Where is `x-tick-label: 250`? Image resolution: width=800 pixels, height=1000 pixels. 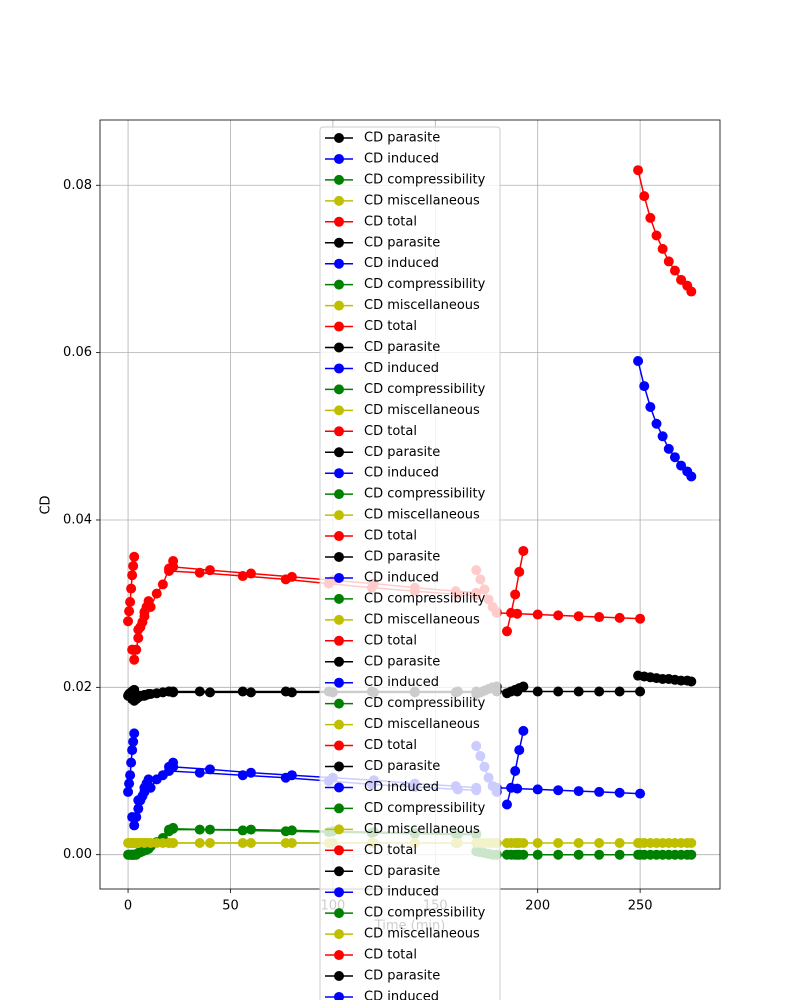 x-tick-label: 250 is located at coordinates (640, 906).